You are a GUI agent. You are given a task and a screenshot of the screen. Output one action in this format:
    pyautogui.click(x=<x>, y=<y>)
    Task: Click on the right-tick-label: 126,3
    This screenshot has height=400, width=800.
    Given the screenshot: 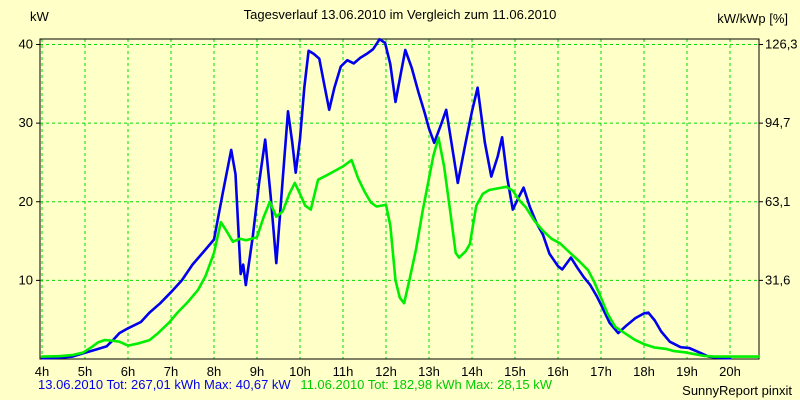 What is the action you would take?
    pyautogui.click(x=781, y=44)
    